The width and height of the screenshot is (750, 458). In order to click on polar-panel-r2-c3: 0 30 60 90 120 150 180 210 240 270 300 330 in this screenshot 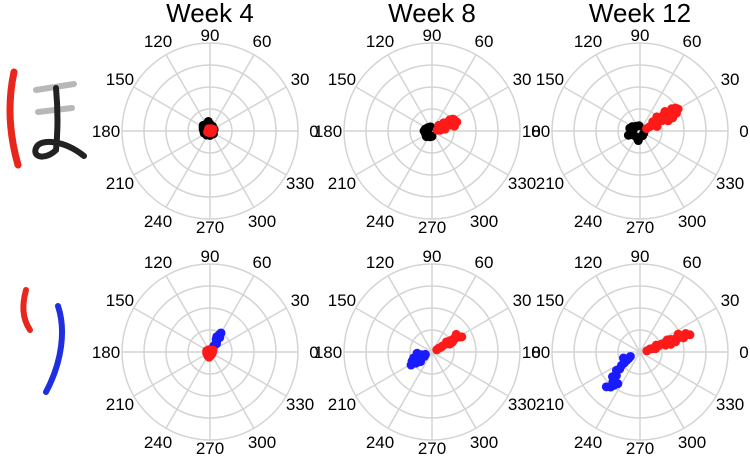, I will do `click(635, 352)`.